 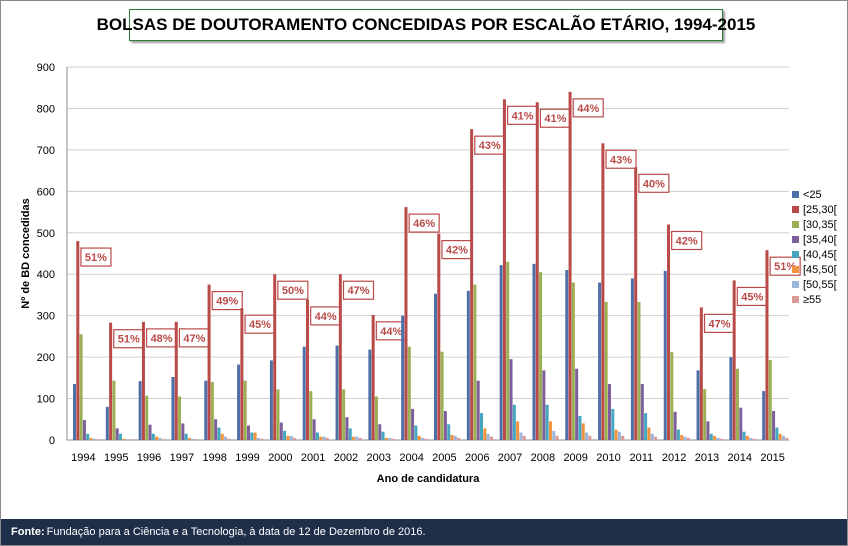 What do you see at coordinates (46, 68) in the screenshot?
I see `y-tick-label: 900` at bounding box center [46, 68].